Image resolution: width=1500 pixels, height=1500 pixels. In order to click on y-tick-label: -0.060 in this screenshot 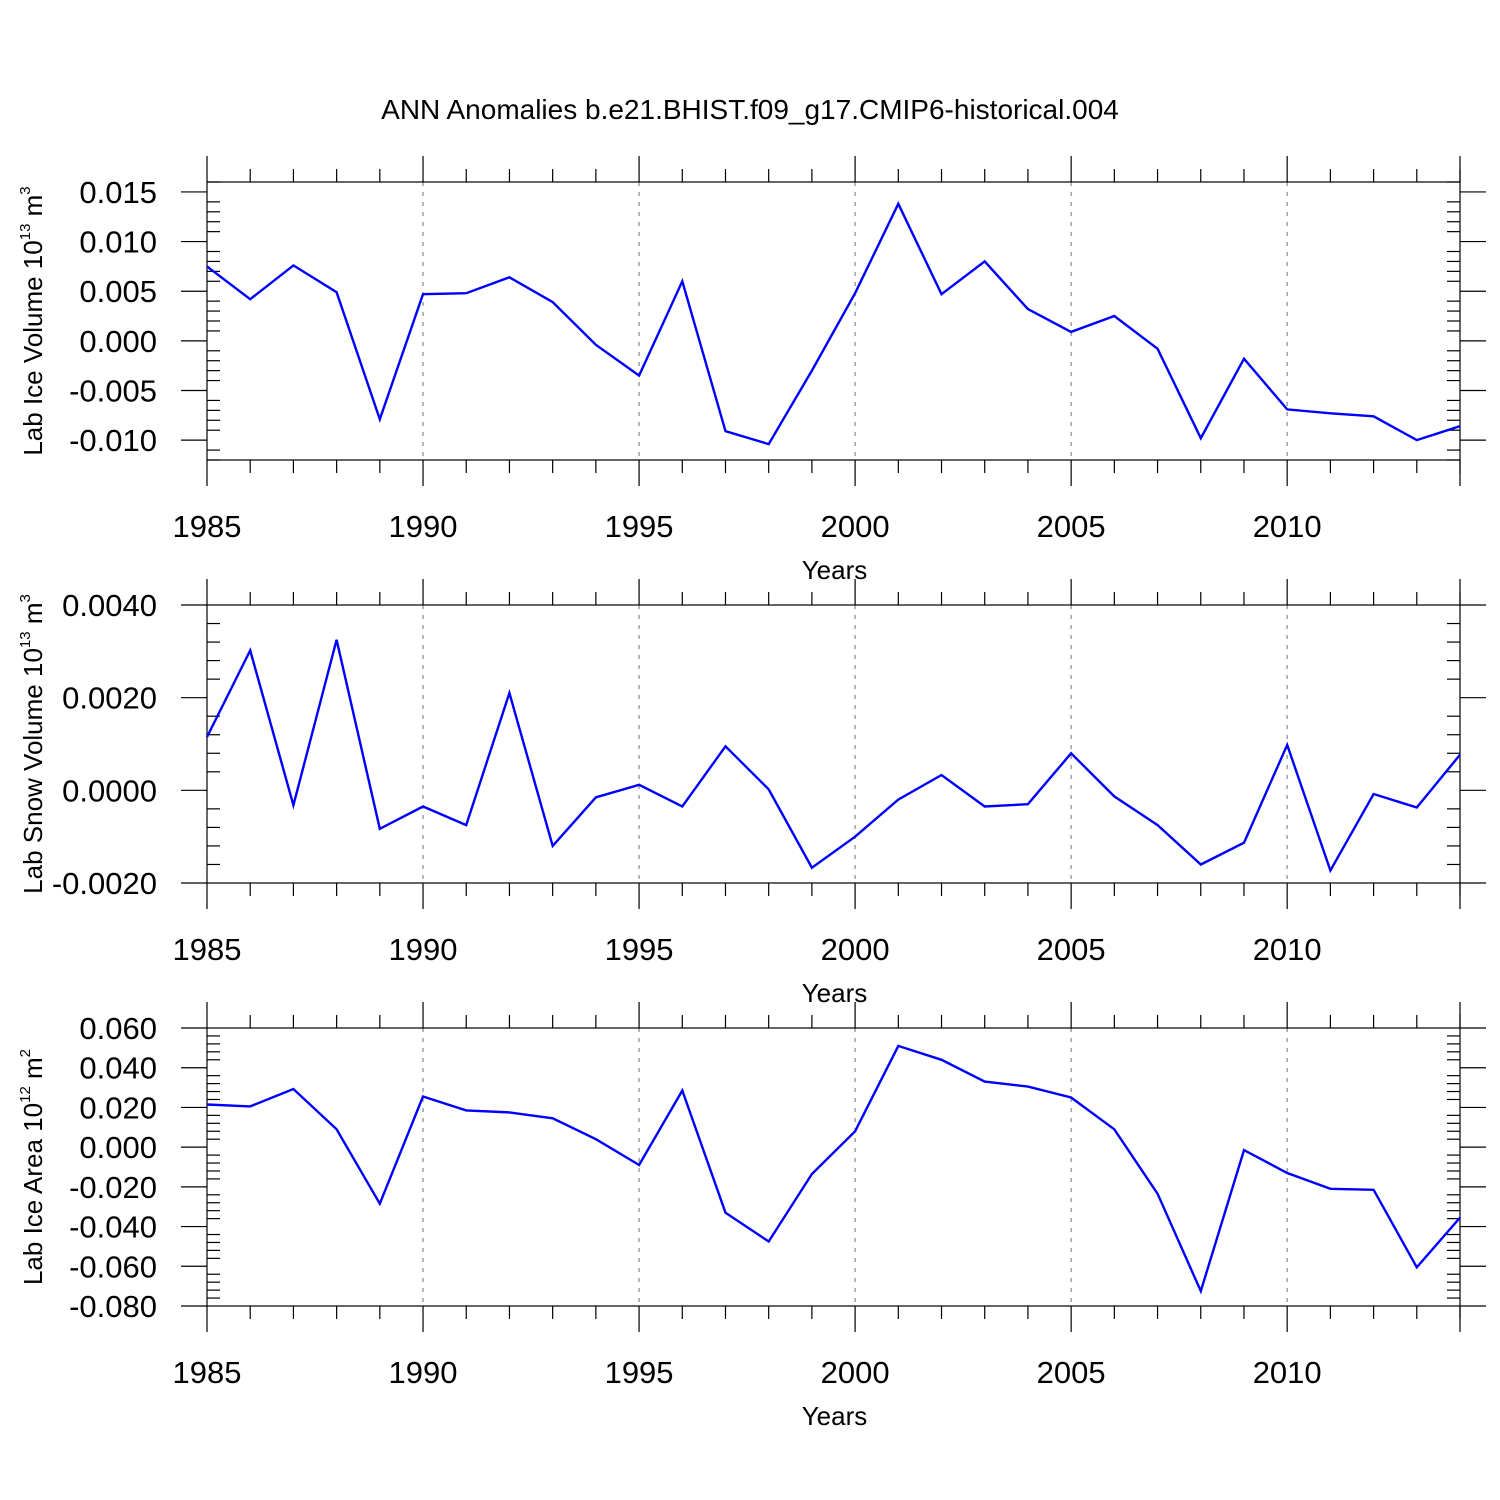, I will do `click(113, 1266)`.